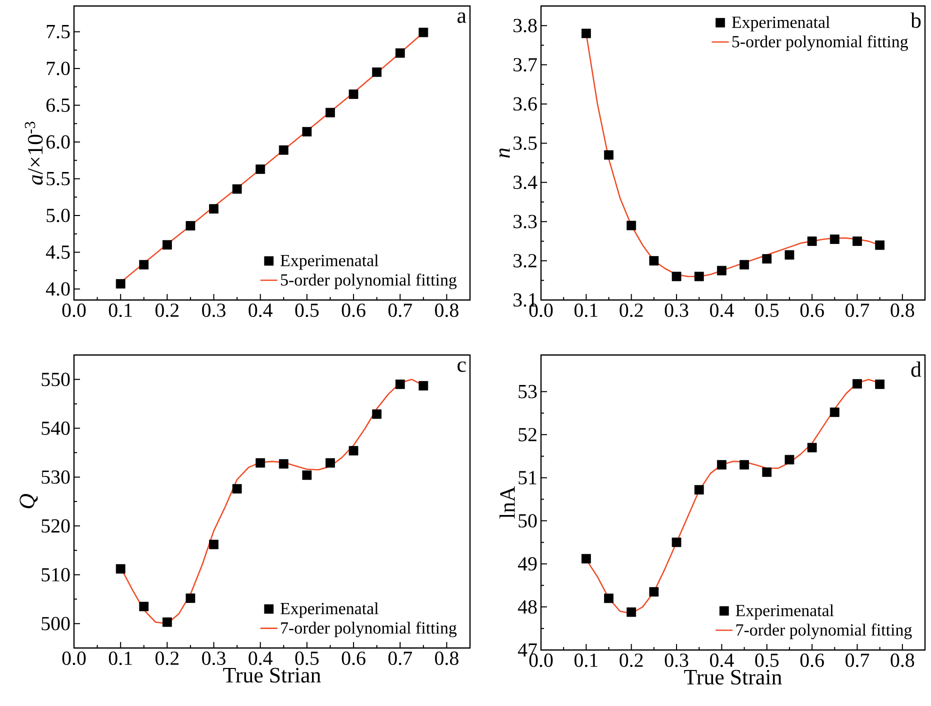 This screenshot has height=706, width=931. Describe the element at coordinates (915, 20) in the screenshot. I see `annotation: b` at that location.